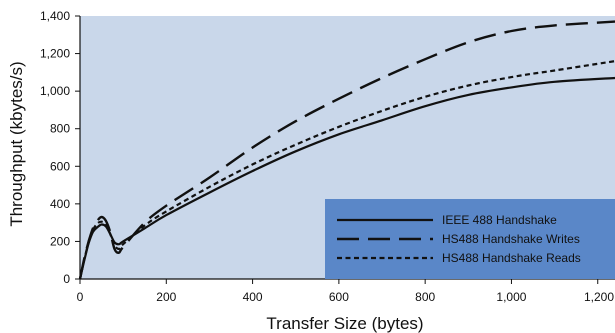  I want to click on y-tick-label: 1,400, so click(55, 16).